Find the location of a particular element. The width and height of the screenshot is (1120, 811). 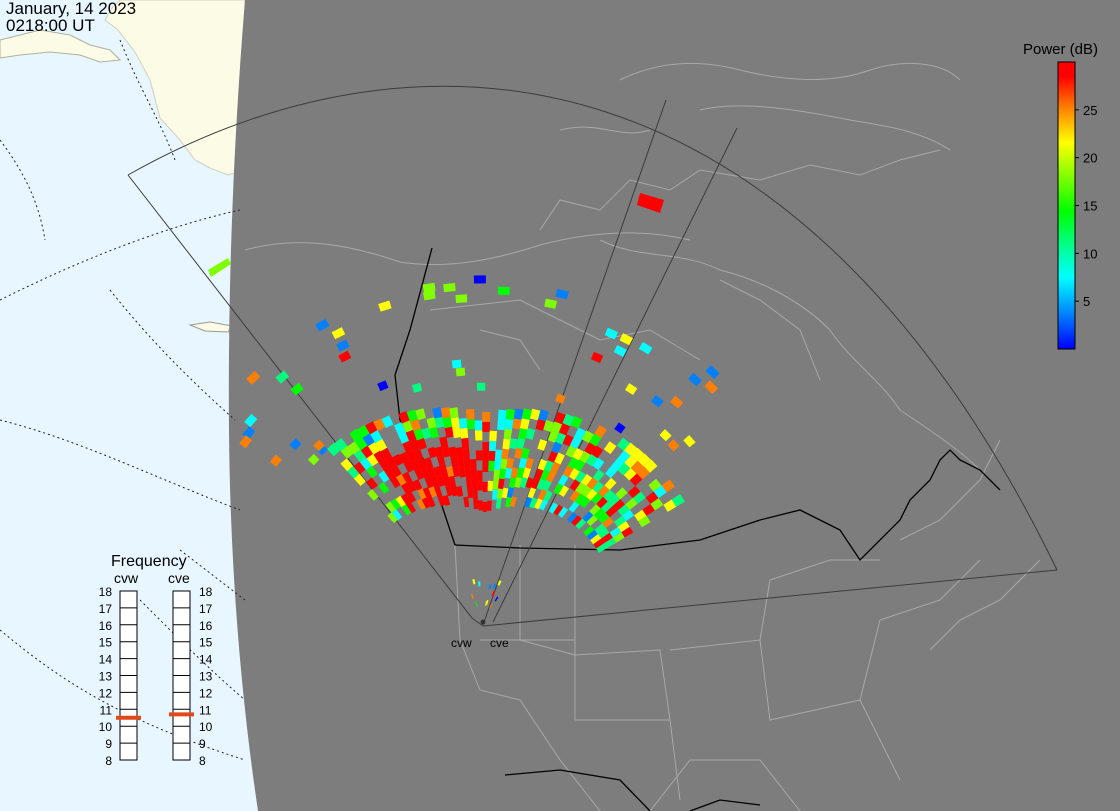

frequency-radar-label-cve: cve is located at coordinates (179, 578).